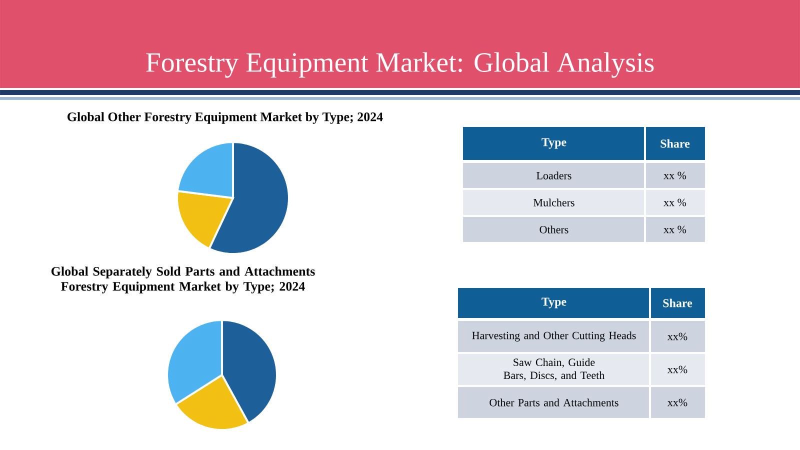  What do you see at coordinates (183, 280) in the screenshot?
I see `chart-title: Global Separately Sold Parts and Attachments Forestry Equipment Market by Type; 2024` at bounding box center [183, 280].